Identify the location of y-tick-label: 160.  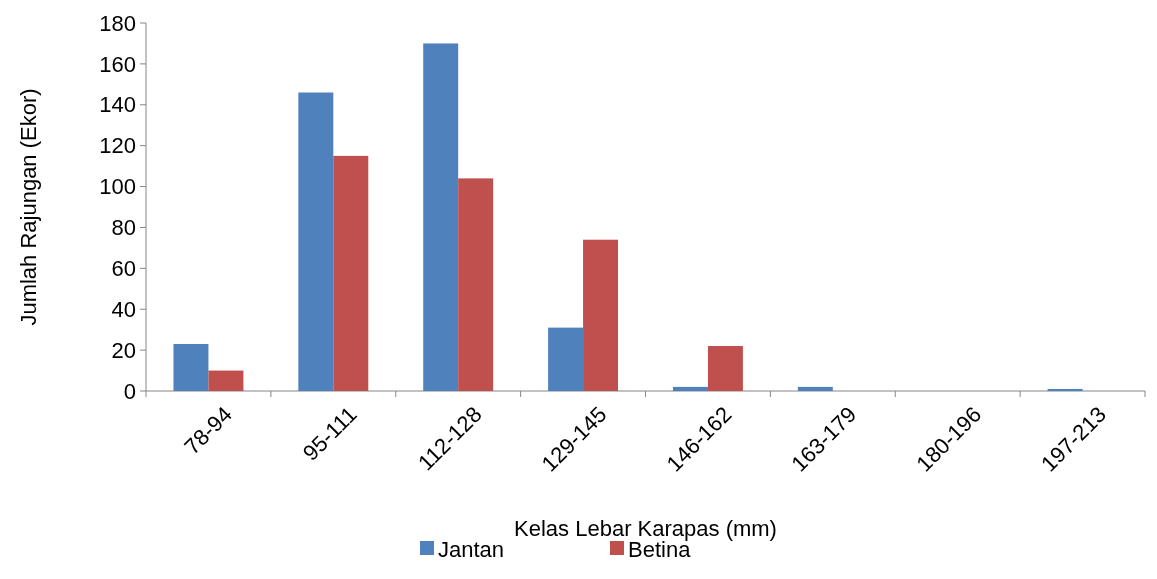
(117, 64).